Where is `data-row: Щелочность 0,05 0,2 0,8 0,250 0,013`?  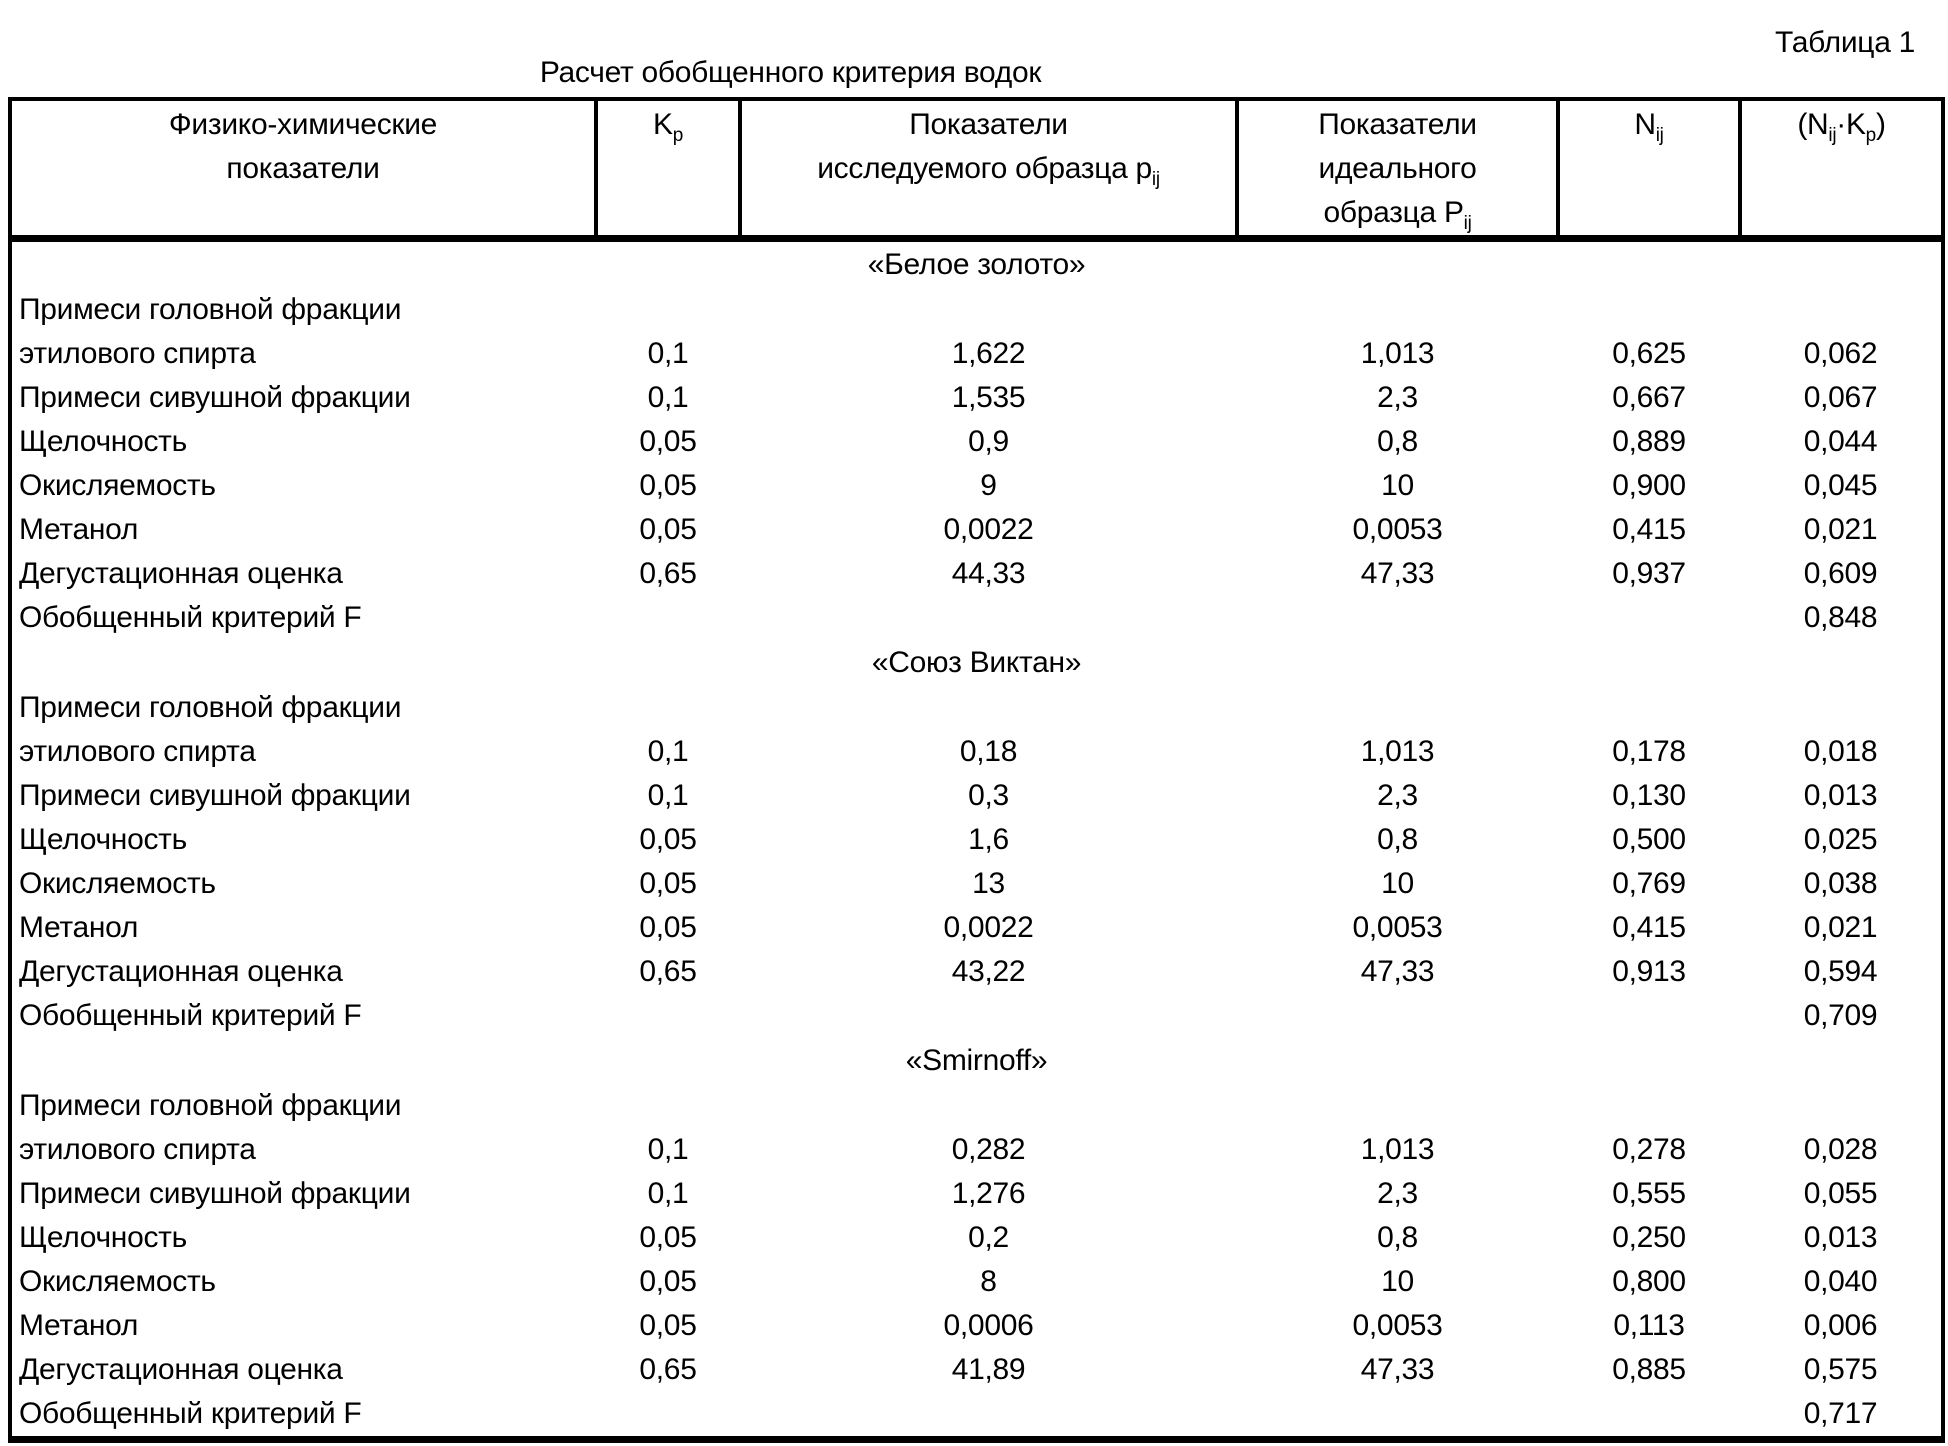 data-row: Щелочность 0,05 0,2 0,8 0,250 0,013 is located at coordinates (976, 1238).